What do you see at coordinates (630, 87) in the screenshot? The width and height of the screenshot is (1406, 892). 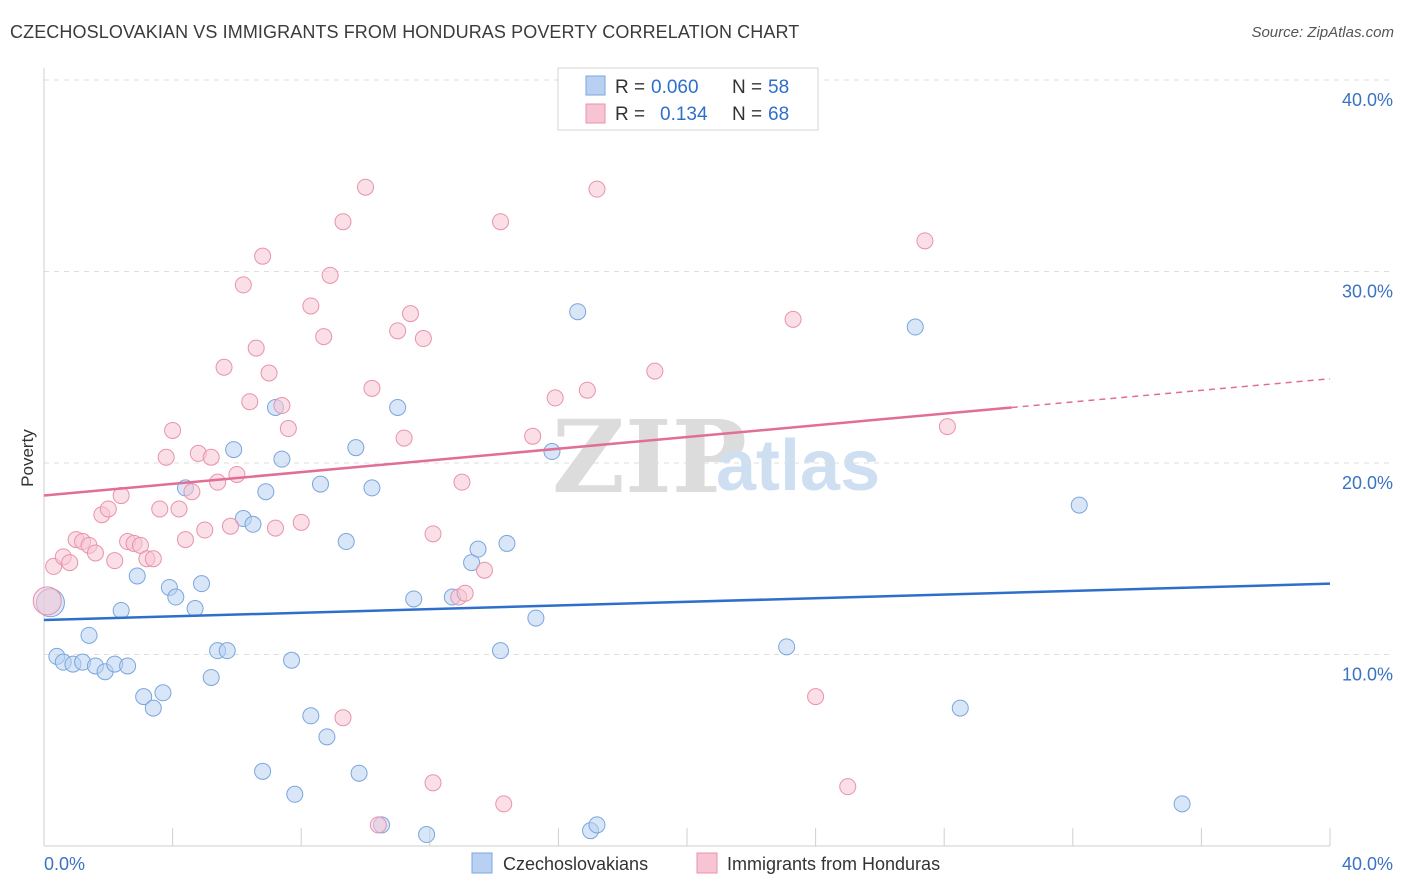 I see `legend-r-label-1: R =` at bounding box center [630, 87].